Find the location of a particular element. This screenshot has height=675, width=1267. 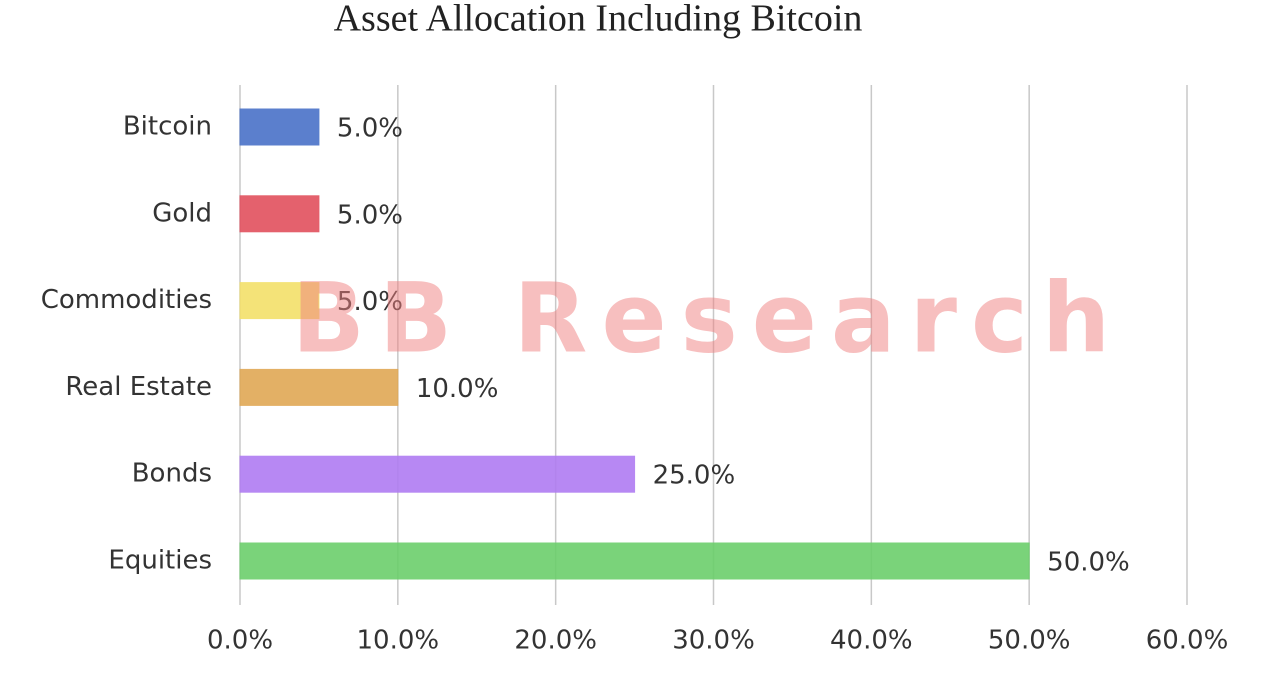

y-tick-label: Commodities is located at coordinates (126, 300).